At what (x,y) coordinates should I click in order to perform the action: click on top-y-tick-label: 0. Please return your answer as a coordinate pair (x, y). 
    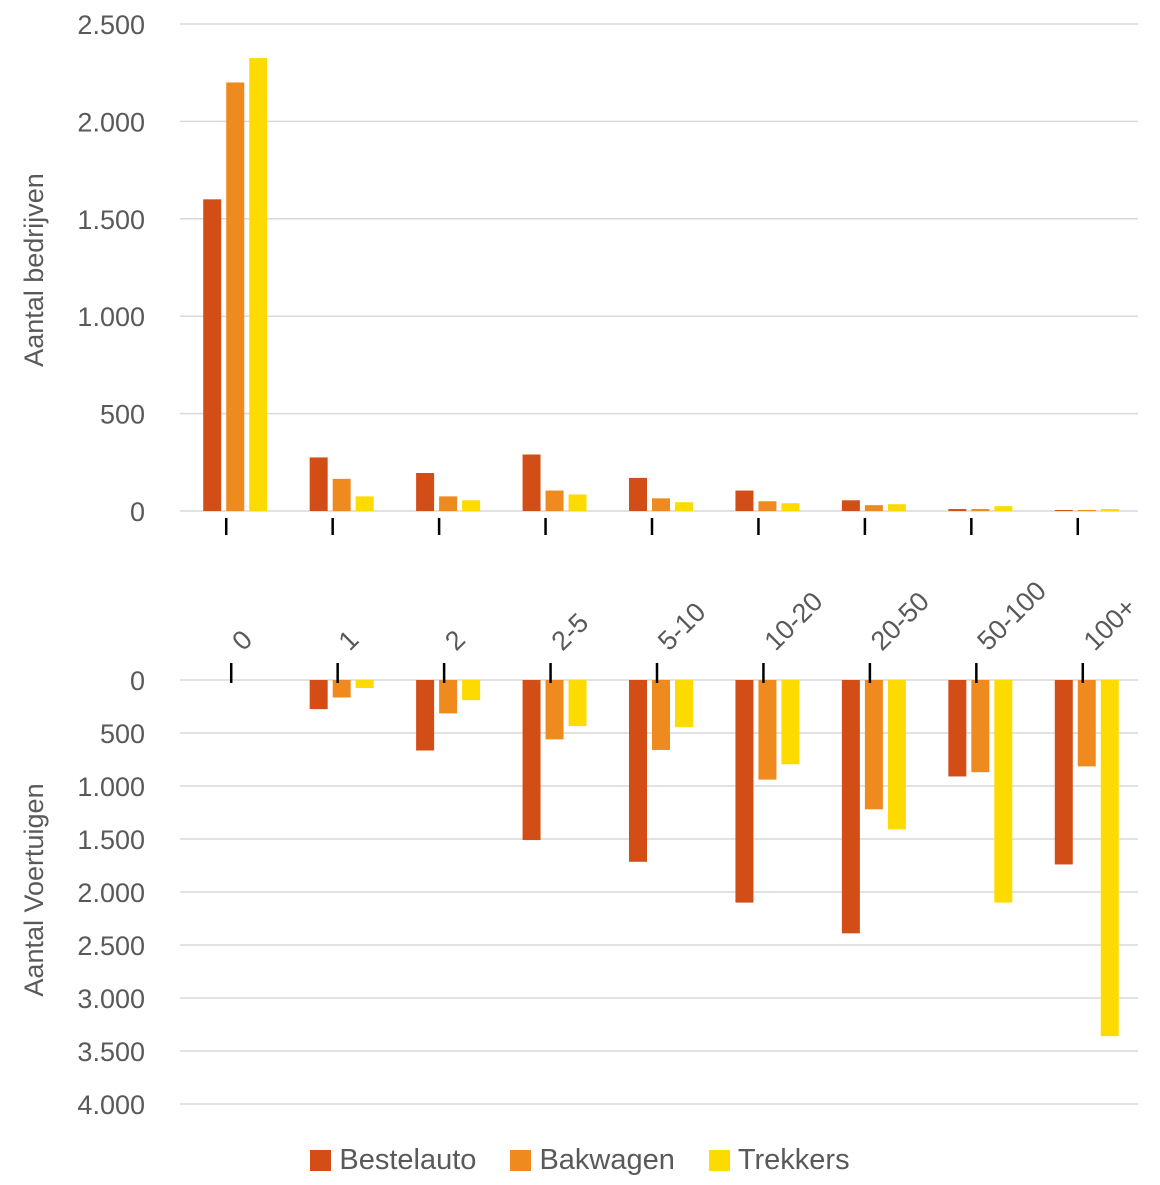
    Looking at the image, I should click on (137, 512).